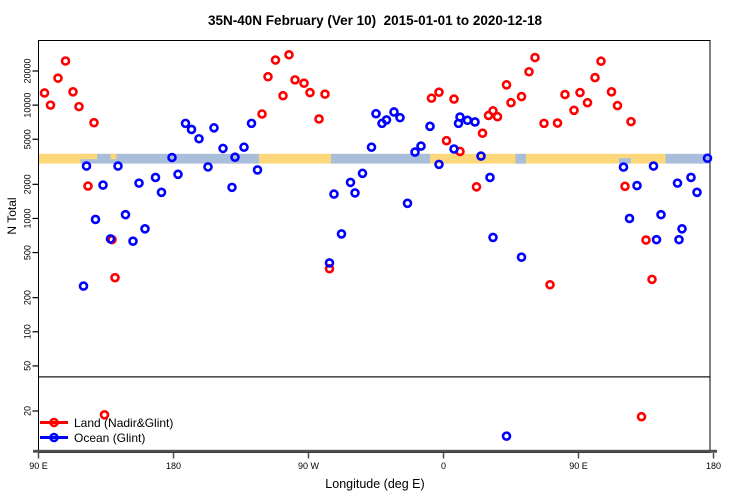 This screenshot has width=750, height=500. I want to click on y-tick-label: 20000, so click(27, 70).